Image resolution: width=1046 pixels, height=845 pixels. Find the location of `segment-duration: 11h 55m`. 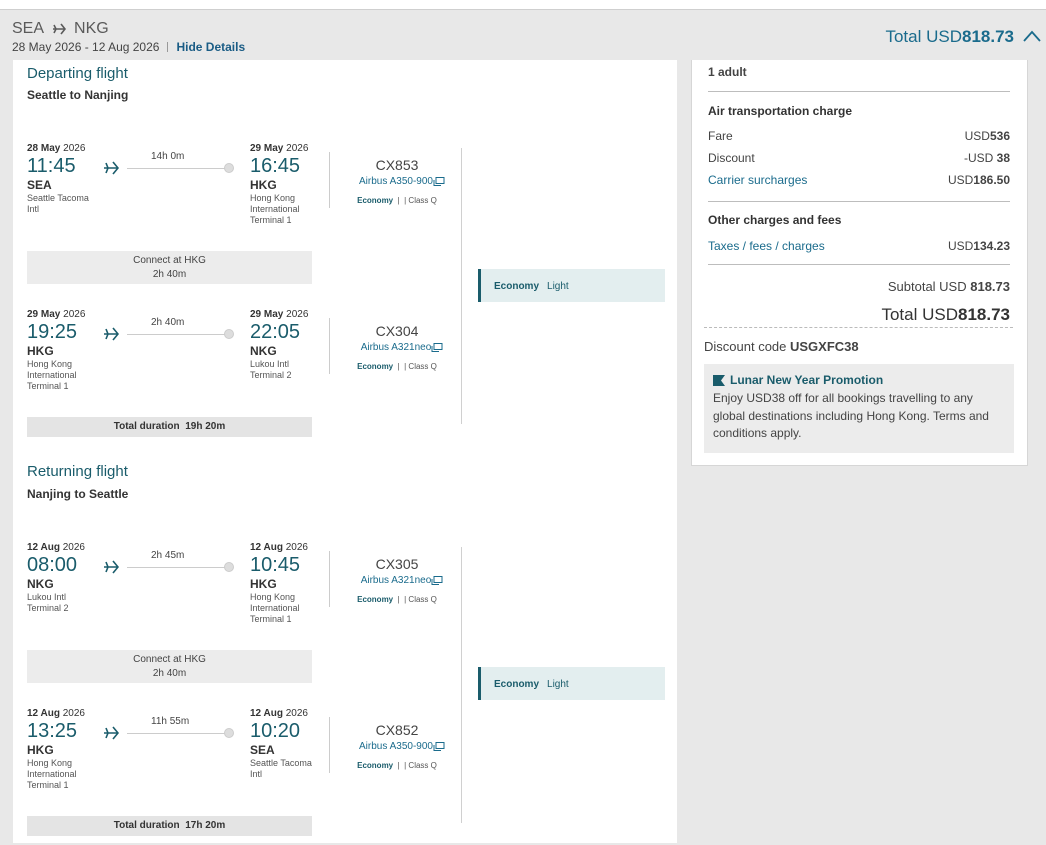

segment-duration: 11h 55m is located at coordinates (170, 721).